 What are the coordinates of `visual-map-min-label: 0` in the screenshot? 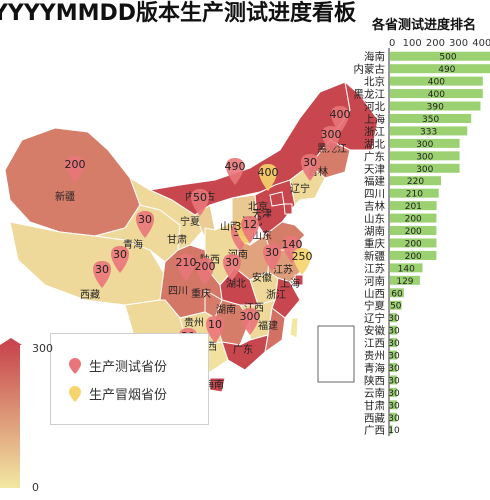 It's located at (35, 487).